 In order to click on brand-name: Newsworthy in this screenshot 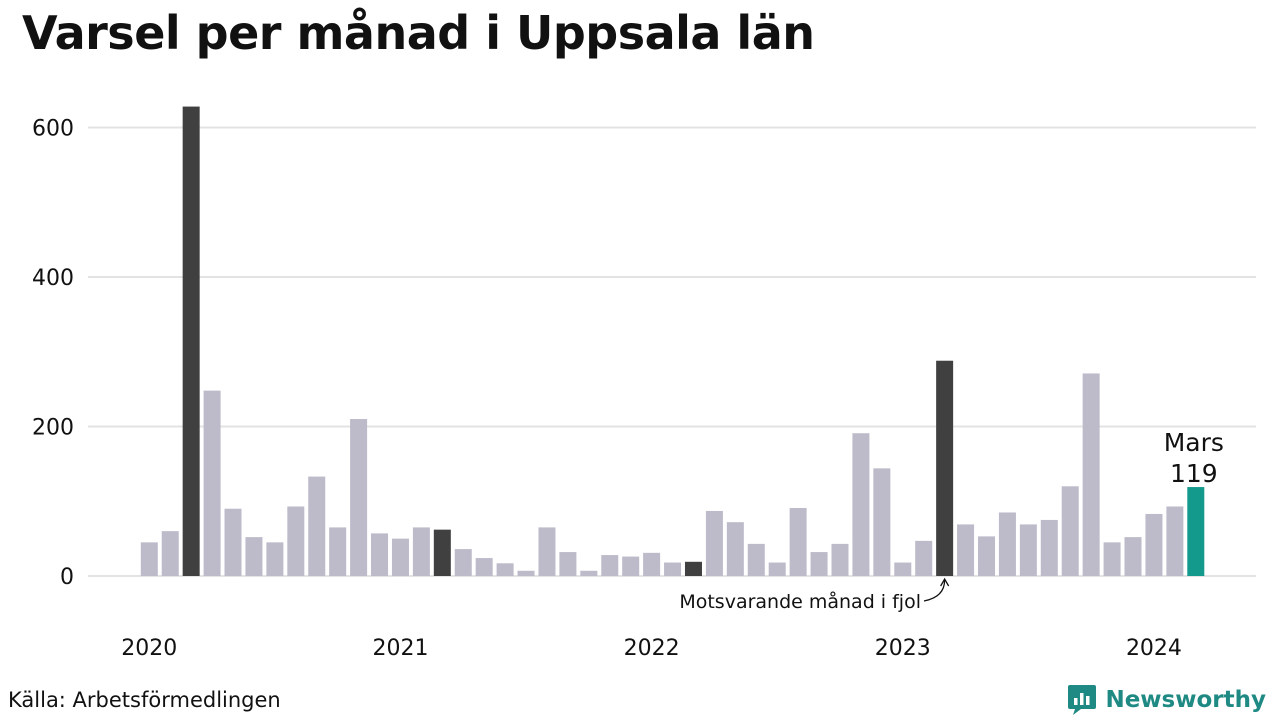, I will do `click(1185, 700)`.